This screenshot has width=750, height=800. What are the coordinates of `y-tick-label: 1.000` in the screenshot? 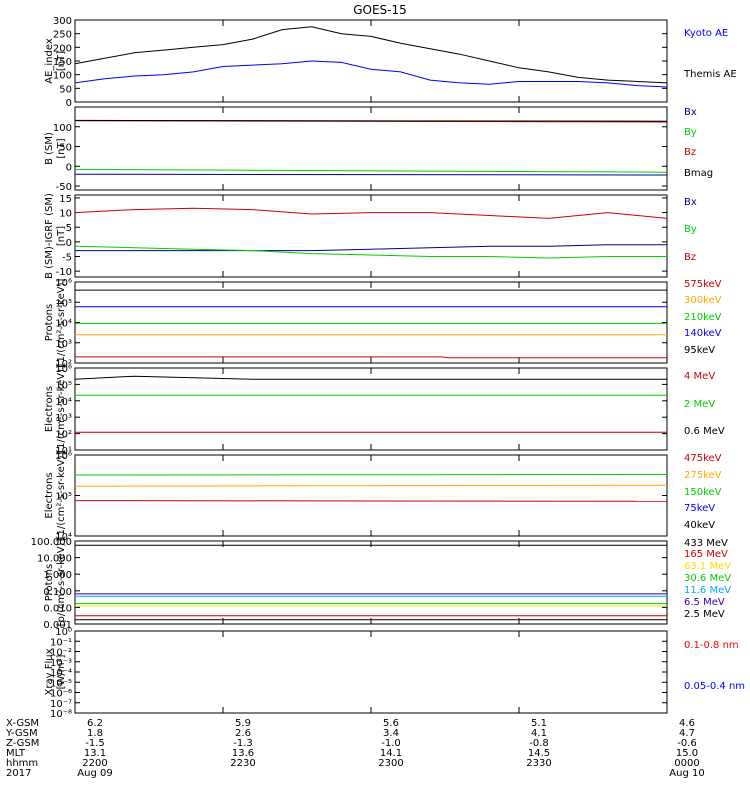 It's located at (57, 575).